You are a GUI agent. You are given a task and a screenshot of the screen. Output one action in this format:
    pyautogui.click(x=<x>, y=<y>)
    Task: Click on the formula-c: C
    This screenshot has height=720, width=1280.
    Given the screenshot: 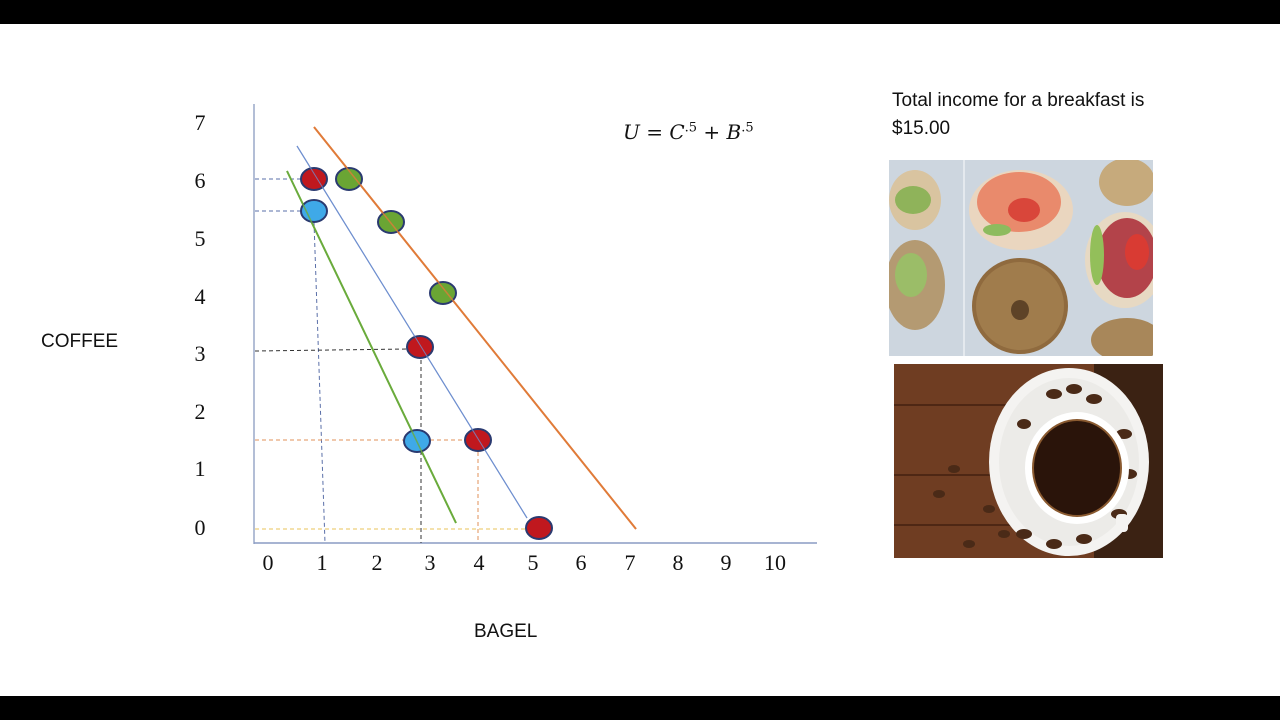 What is the action you would take?
    pyautogui.click(x=677, y=132)
    